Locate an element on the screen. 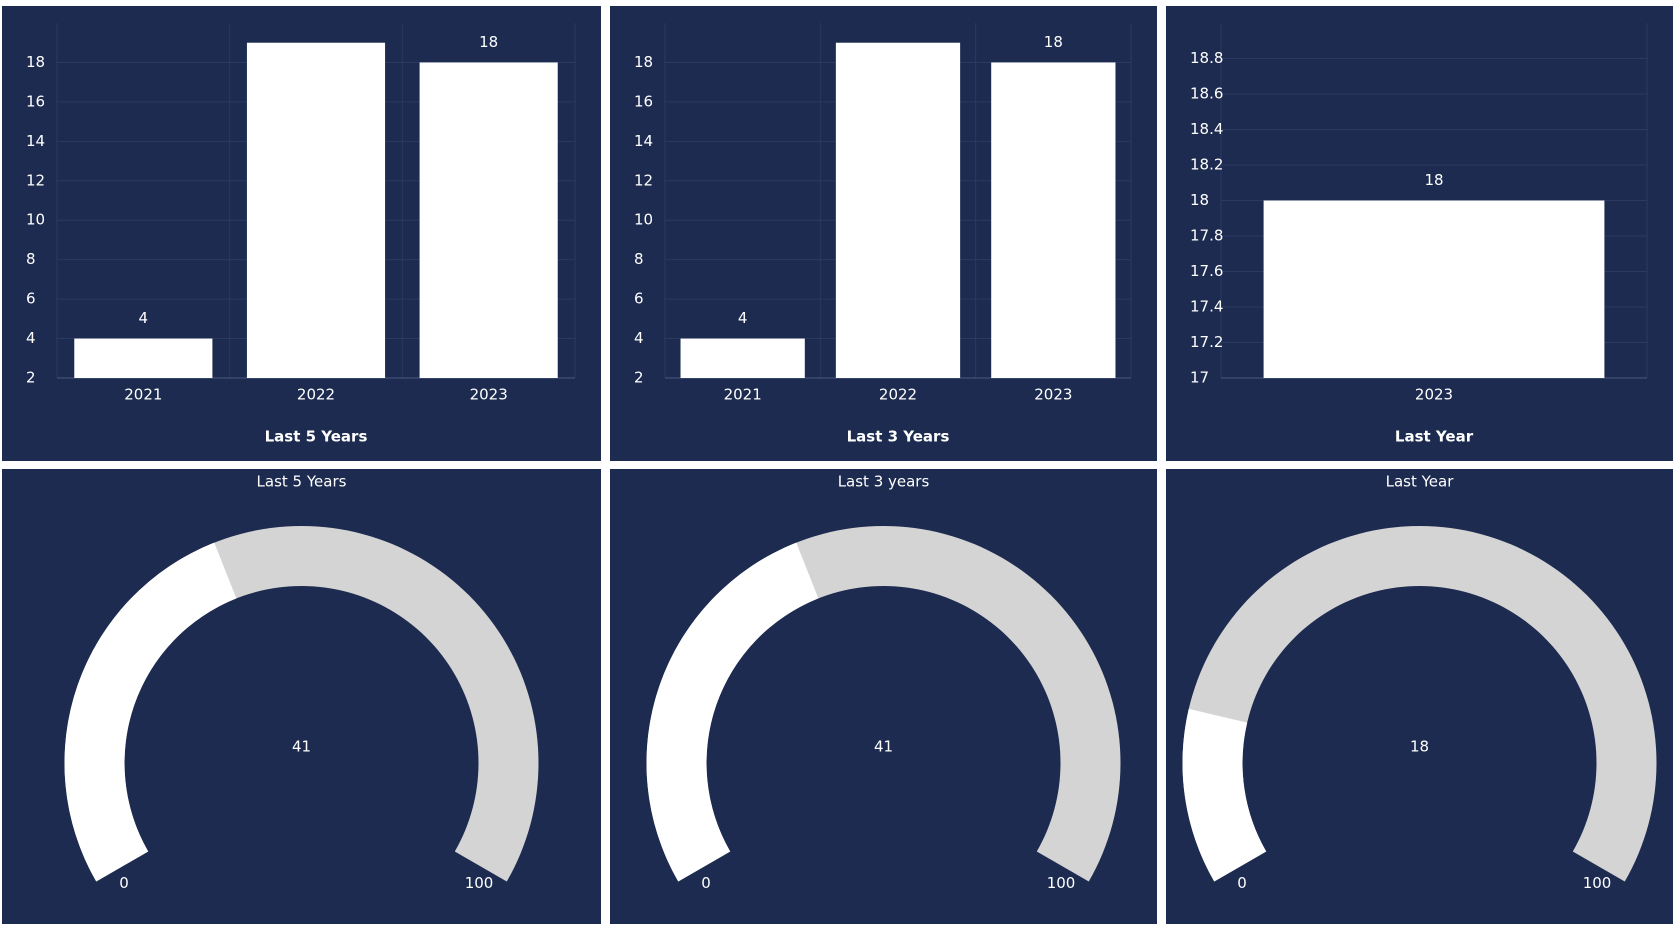  gauge-title: Last Year is located at coordinates (1420, 482).